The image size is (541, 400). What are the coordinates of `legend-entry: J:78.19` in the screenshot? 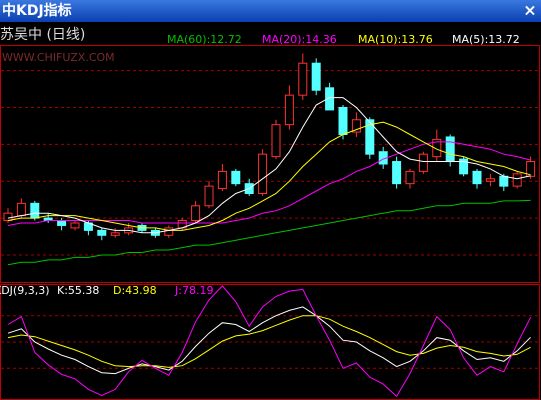 It's located at (193, 290).